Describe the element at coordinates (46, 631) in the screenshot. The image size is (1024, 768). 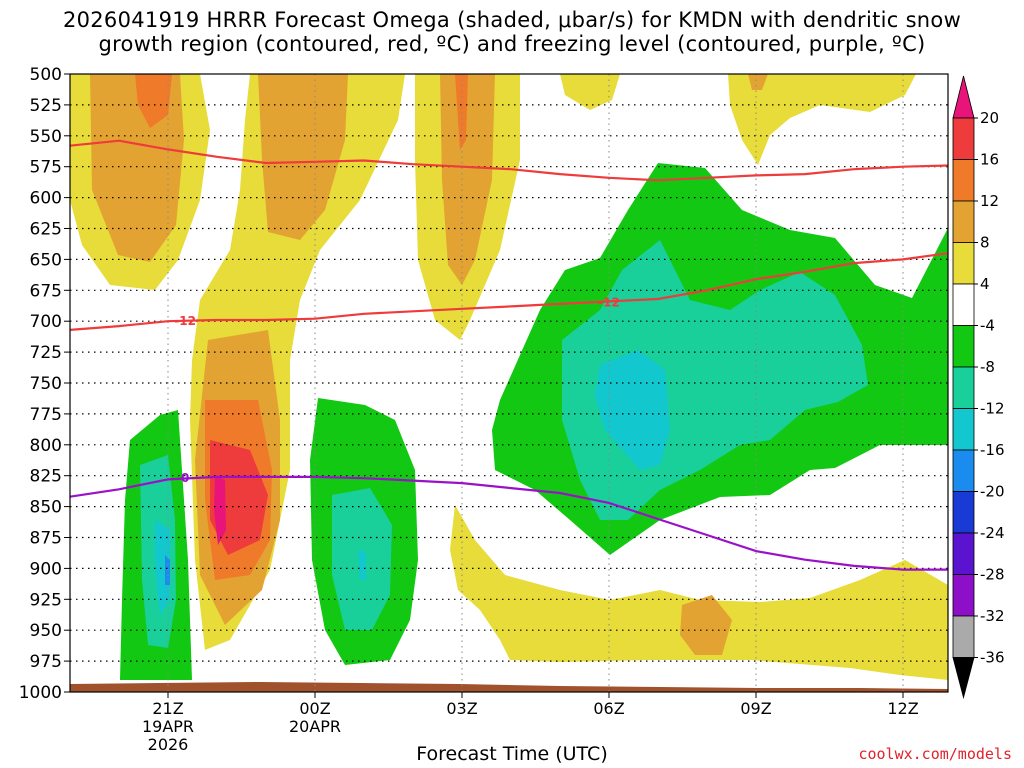
I see `y-tick-label: 950` at that location.